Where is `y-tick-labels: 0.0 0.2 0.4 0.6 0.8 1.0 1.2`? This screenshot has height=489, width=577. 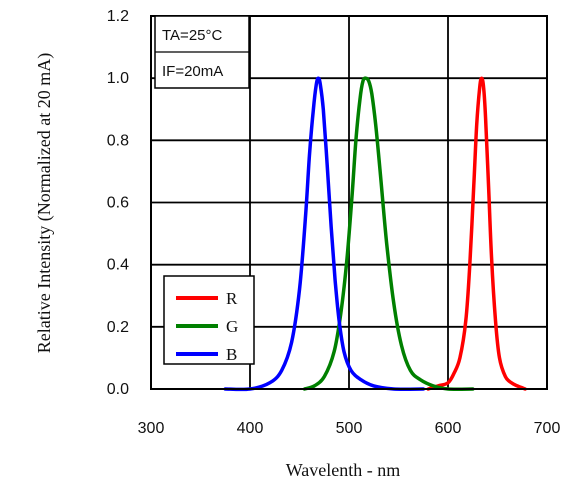 y-tick-labels: 0.0 0.2 0.4 0.6 0.8 1.0 1.2 is located at coordinates (118, 203).